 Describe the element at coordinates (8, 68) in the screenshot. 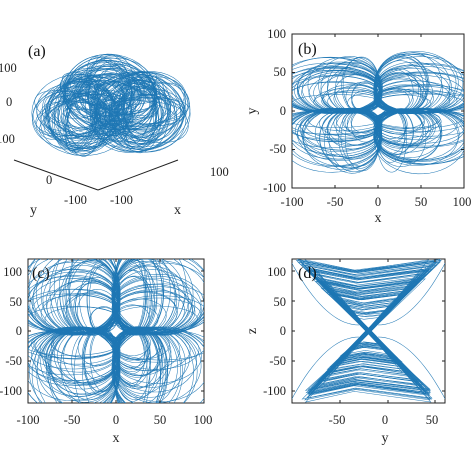

I see `panel-a-z-tick-top: 100` at that location.